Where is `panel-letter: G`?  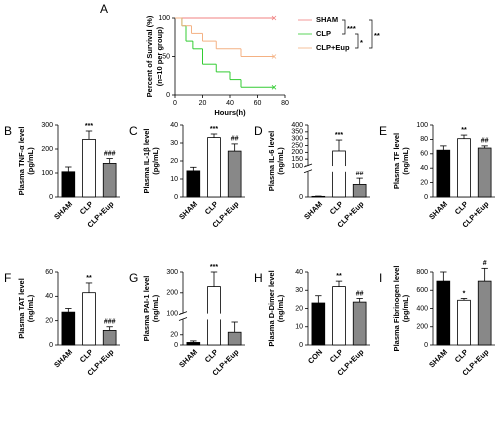 panel-letter: G is located at coordinates (133, 278).